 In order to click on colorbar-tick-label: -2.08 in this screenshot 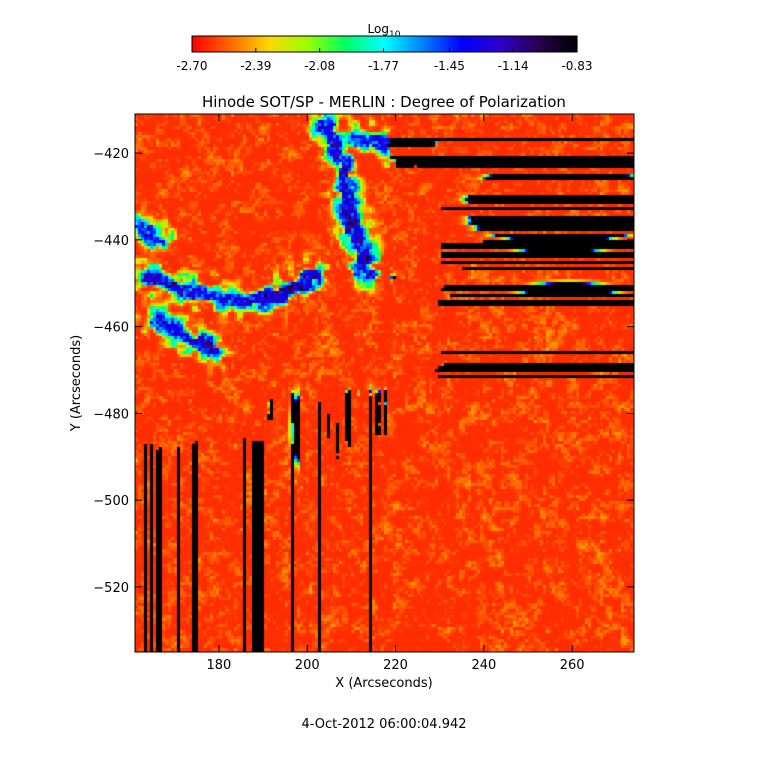, I will do `click(319, 66)`.